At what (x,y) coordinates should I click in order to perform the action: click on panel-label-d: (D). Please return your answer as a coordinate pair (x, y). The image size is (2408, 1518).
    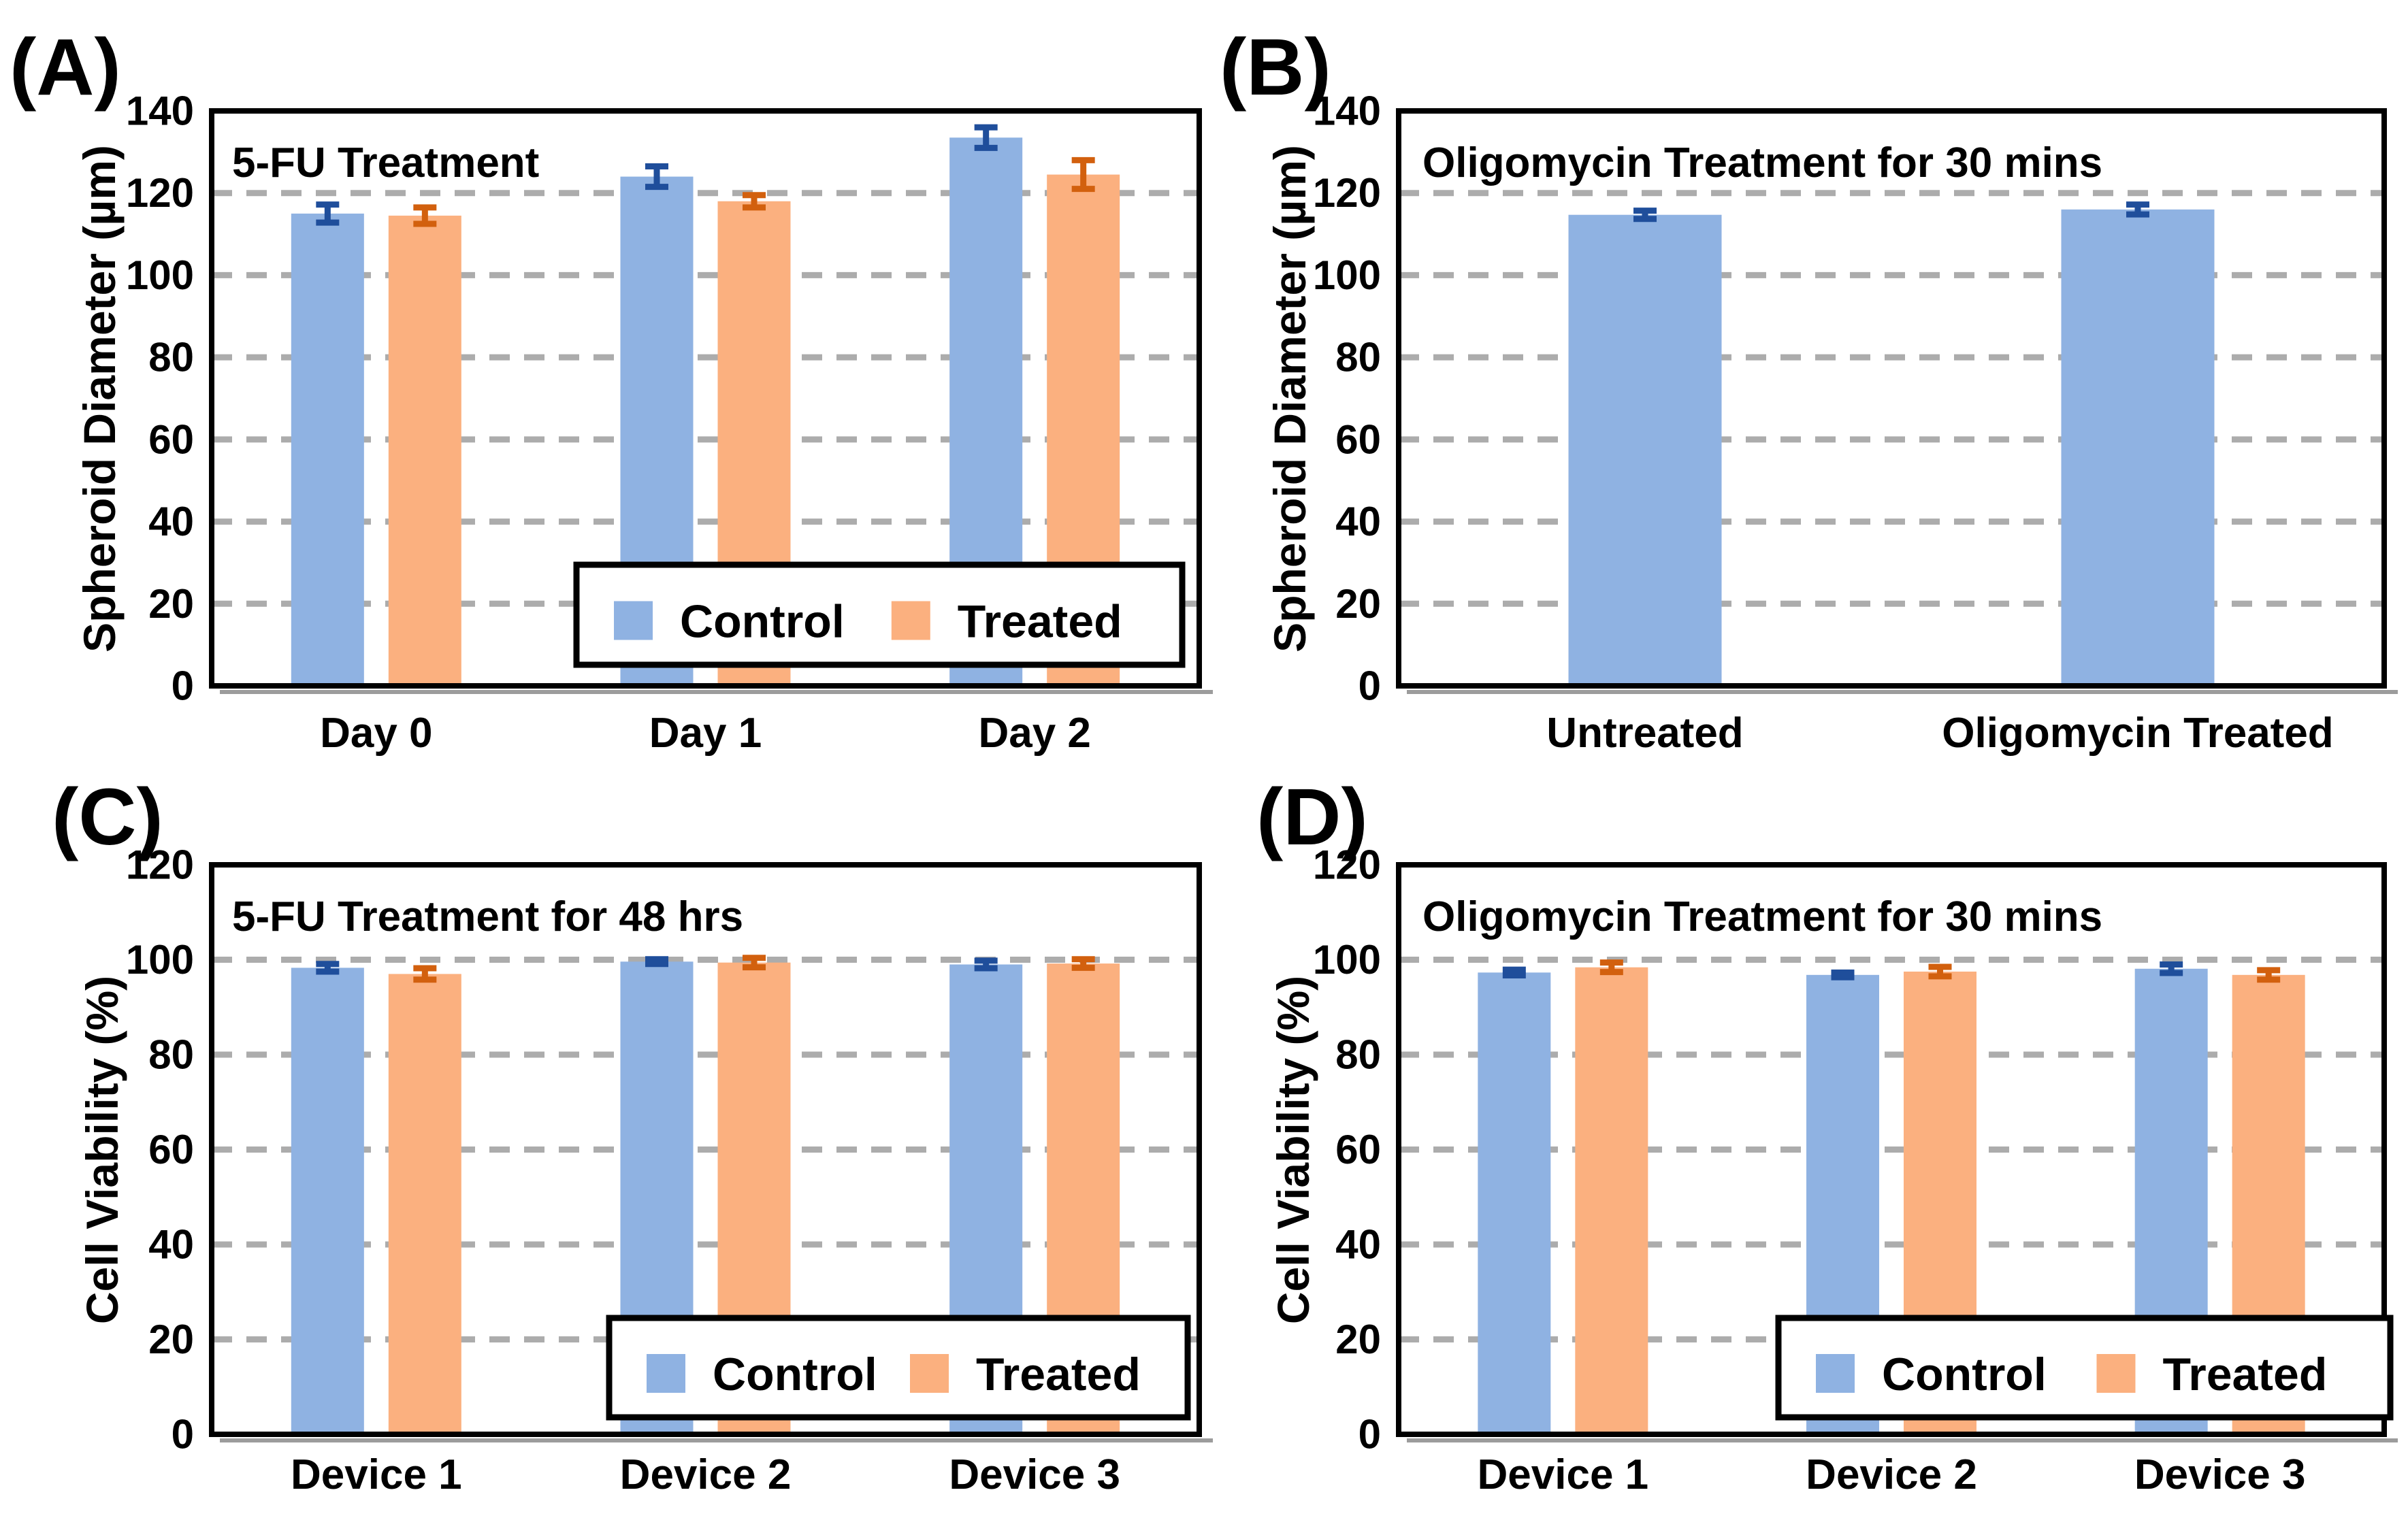
    Looking at the image, I should click on (1312, 817).